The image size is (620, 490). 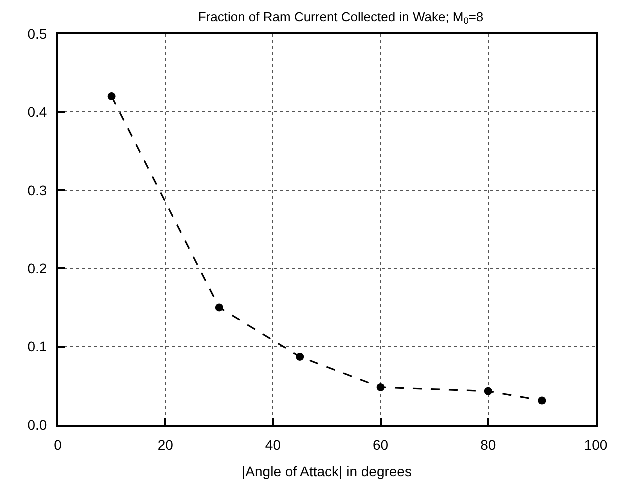 I want to click on x-tick-label: 80, so click(x=488, y=444).